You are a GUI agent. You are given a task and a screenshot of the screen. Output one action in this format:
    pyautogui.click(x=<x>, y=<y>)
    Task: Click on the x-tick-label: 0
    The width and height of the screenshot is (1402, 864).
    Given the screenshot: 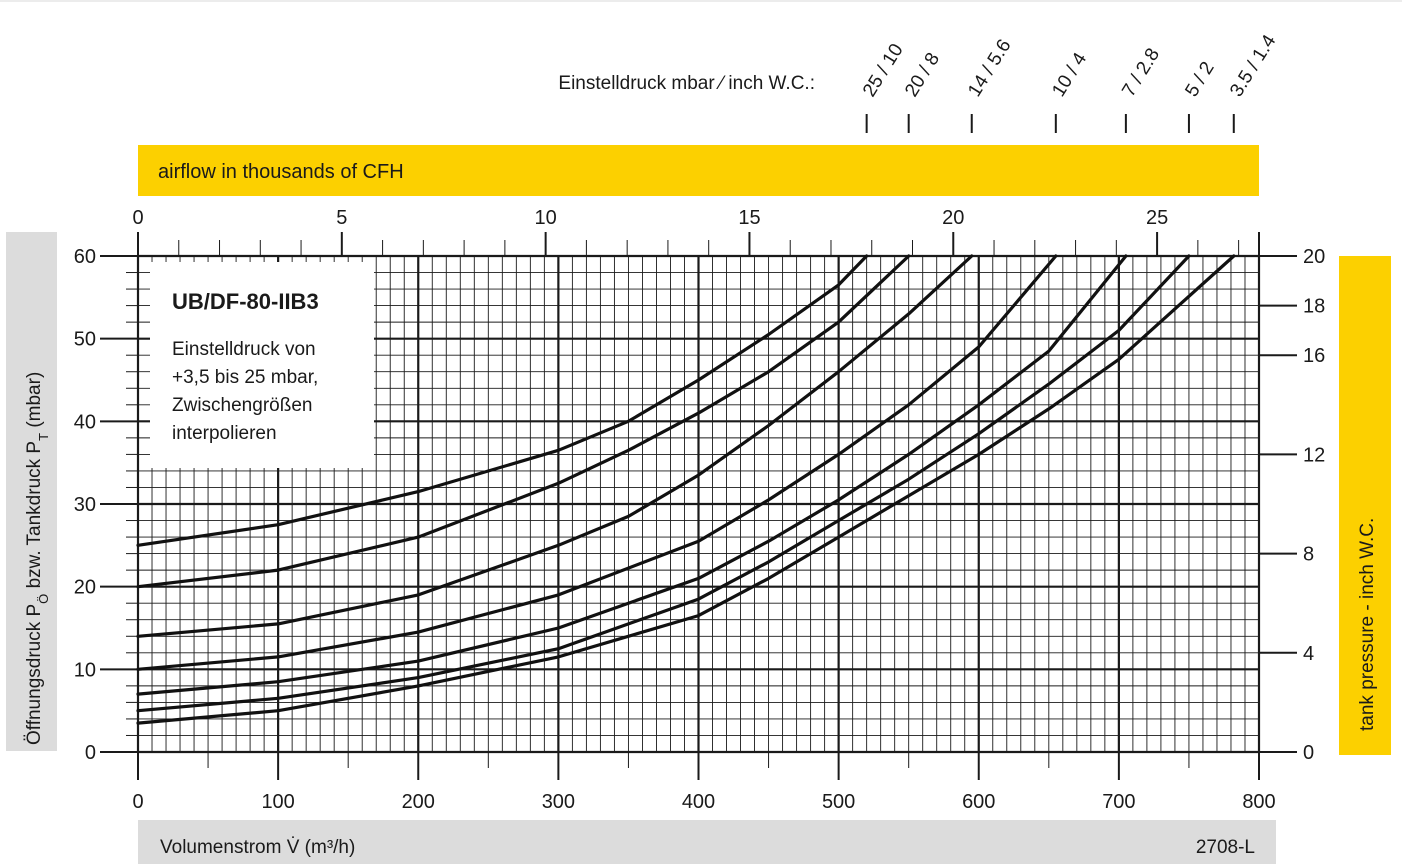 What is the action you would take?
    pyautogui.click(x=137, y=802)
    